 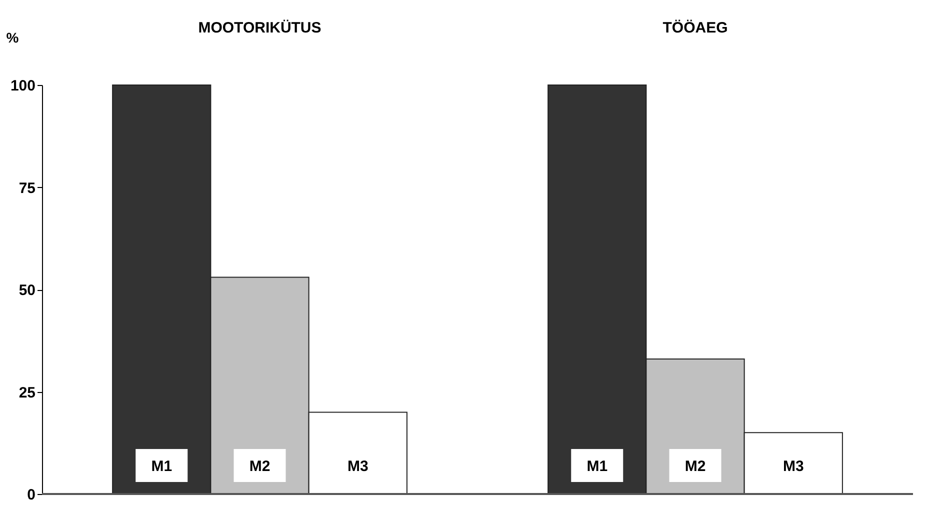 I want to click on y-tick-label: 25, so click(x=27, y=393).